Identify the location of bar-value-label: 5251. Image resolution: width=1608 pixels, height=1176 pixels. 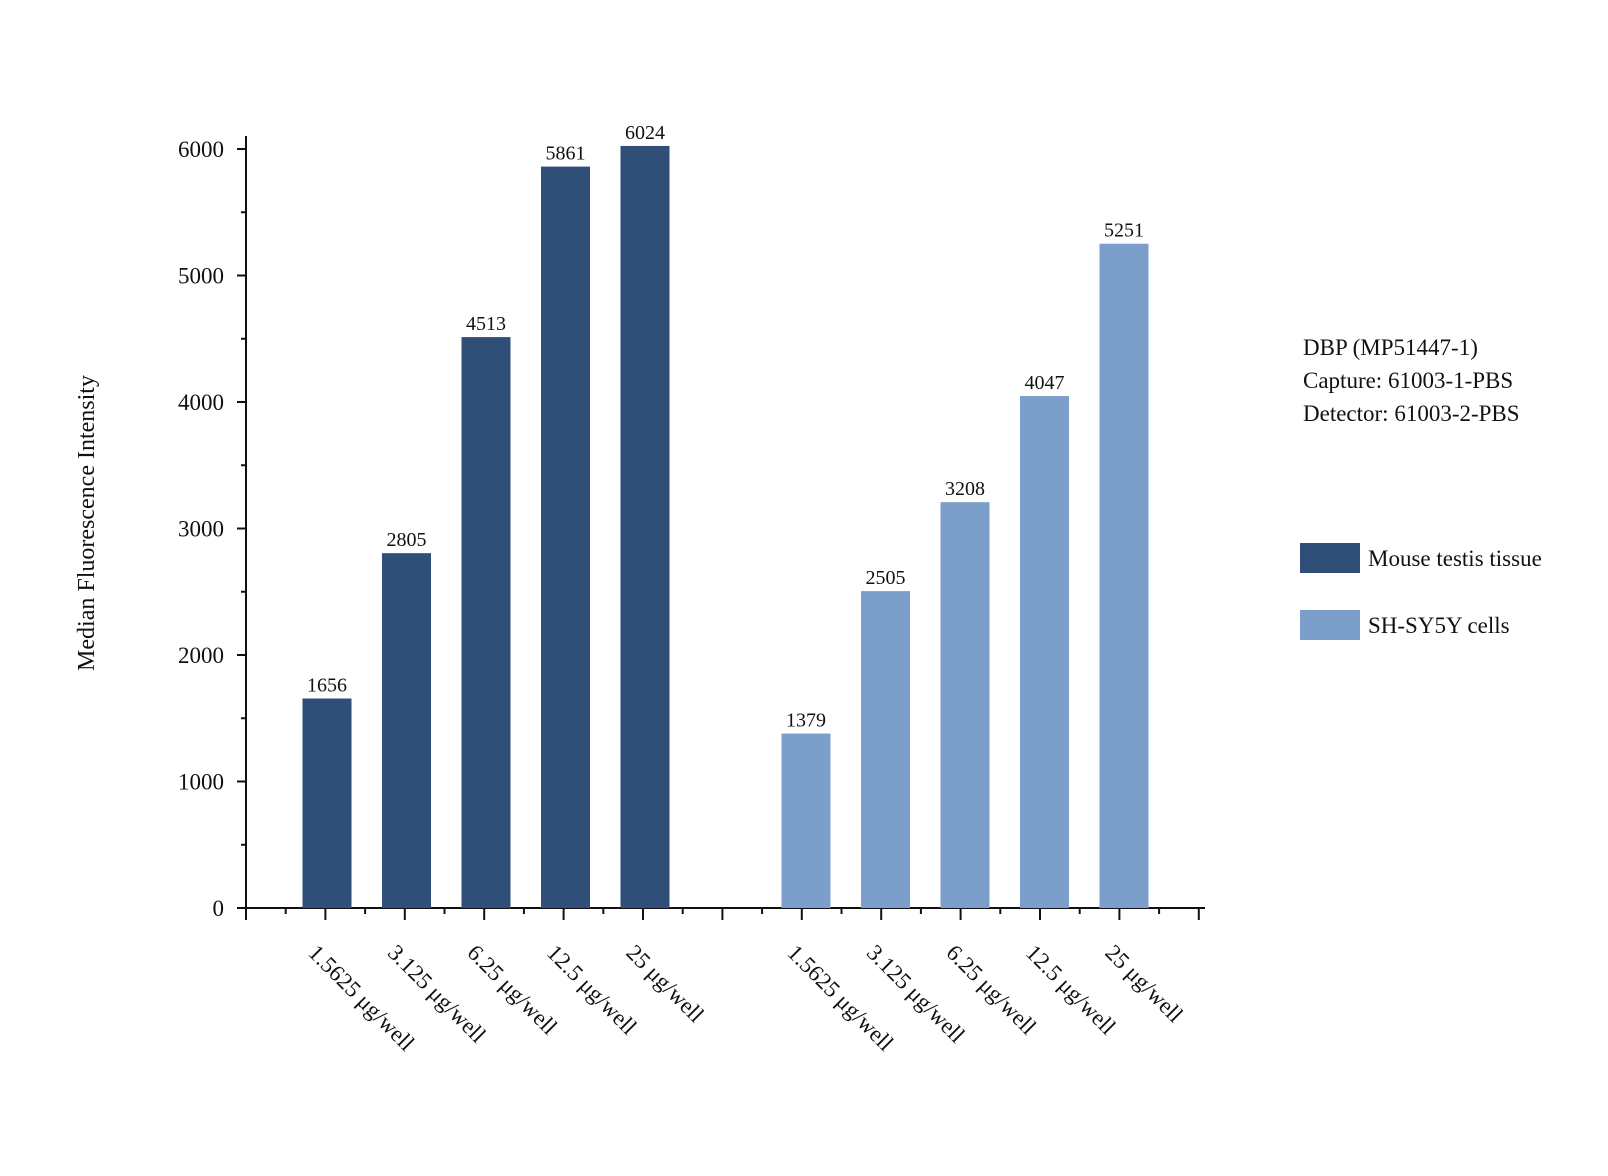
(1124, 231).